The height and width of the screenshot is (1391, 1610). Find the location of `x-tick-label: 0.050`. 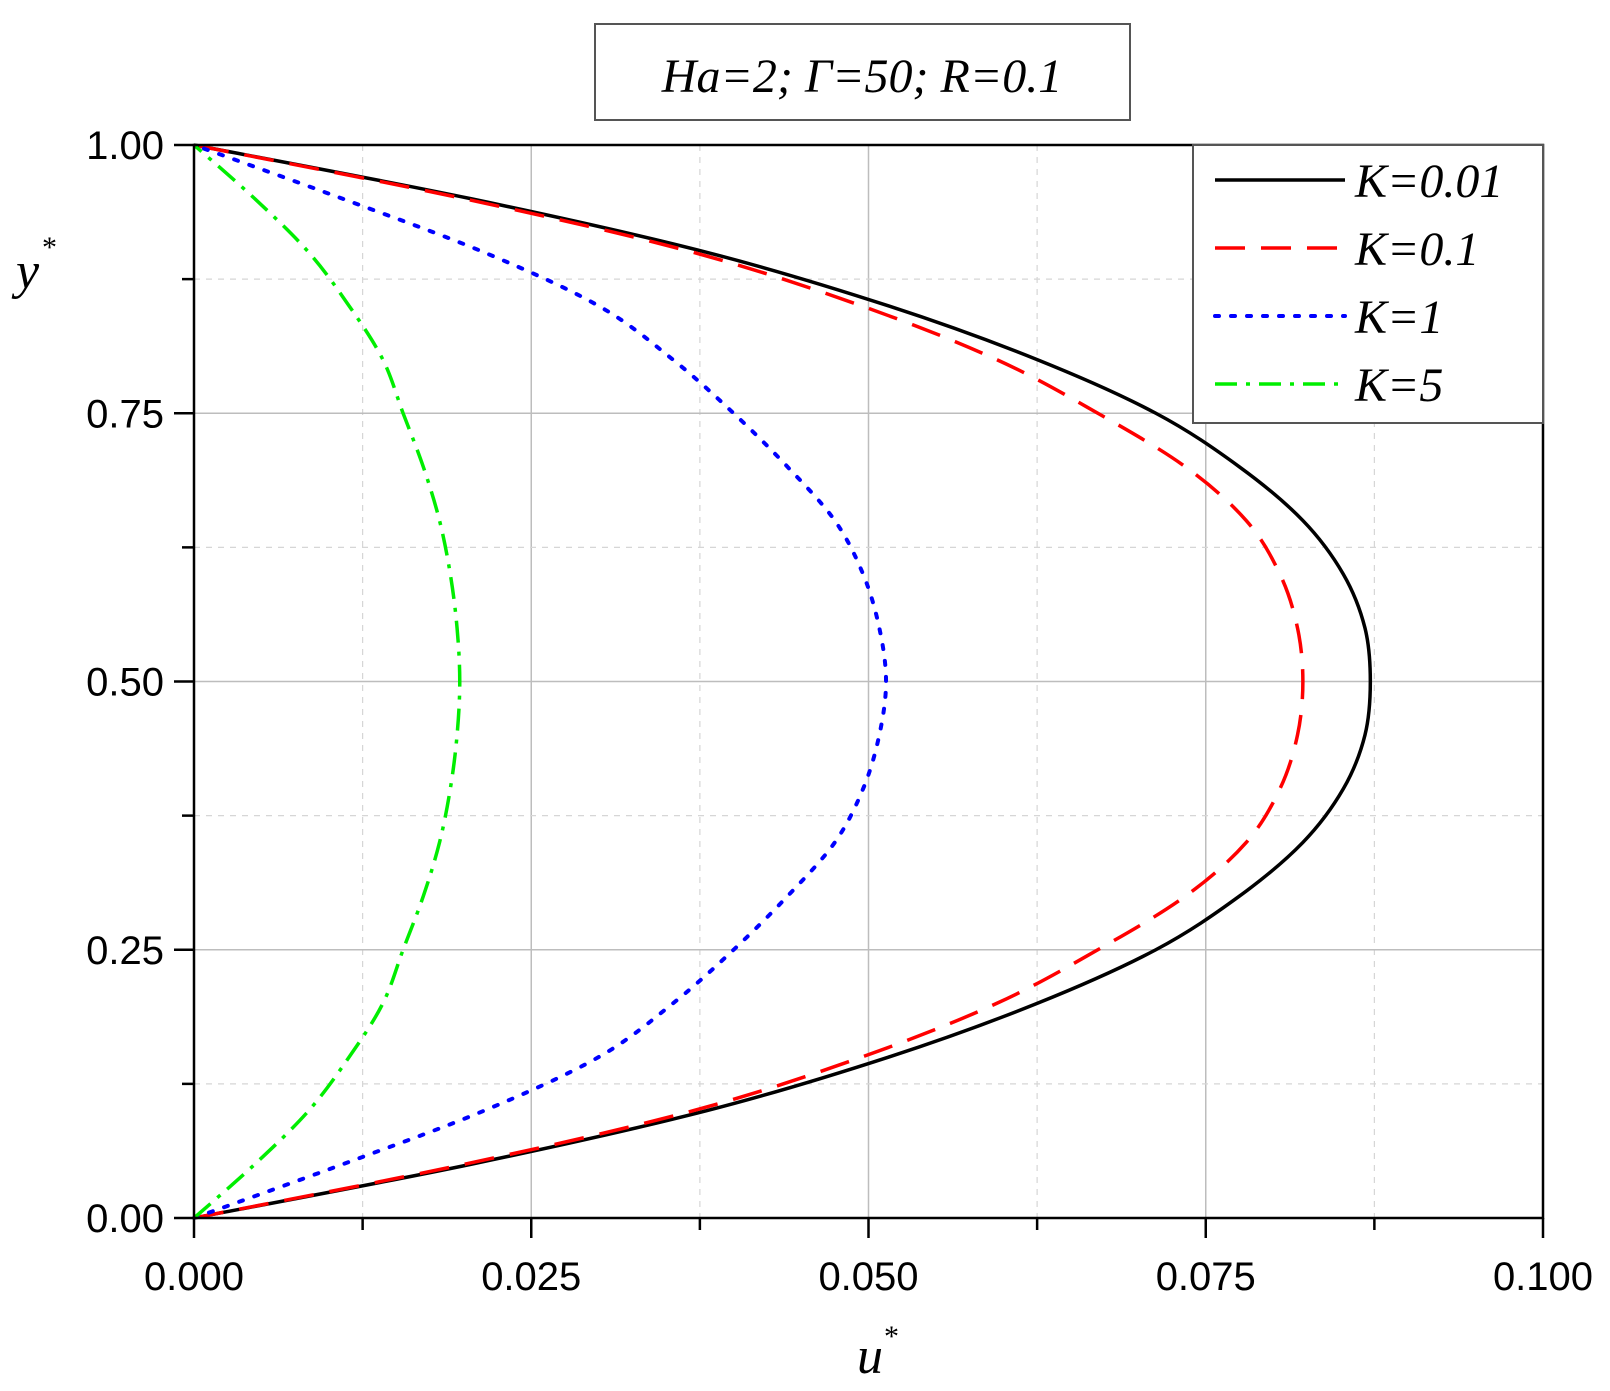

x-tick-label: 0.050 is located at coordinates (868, 1277).